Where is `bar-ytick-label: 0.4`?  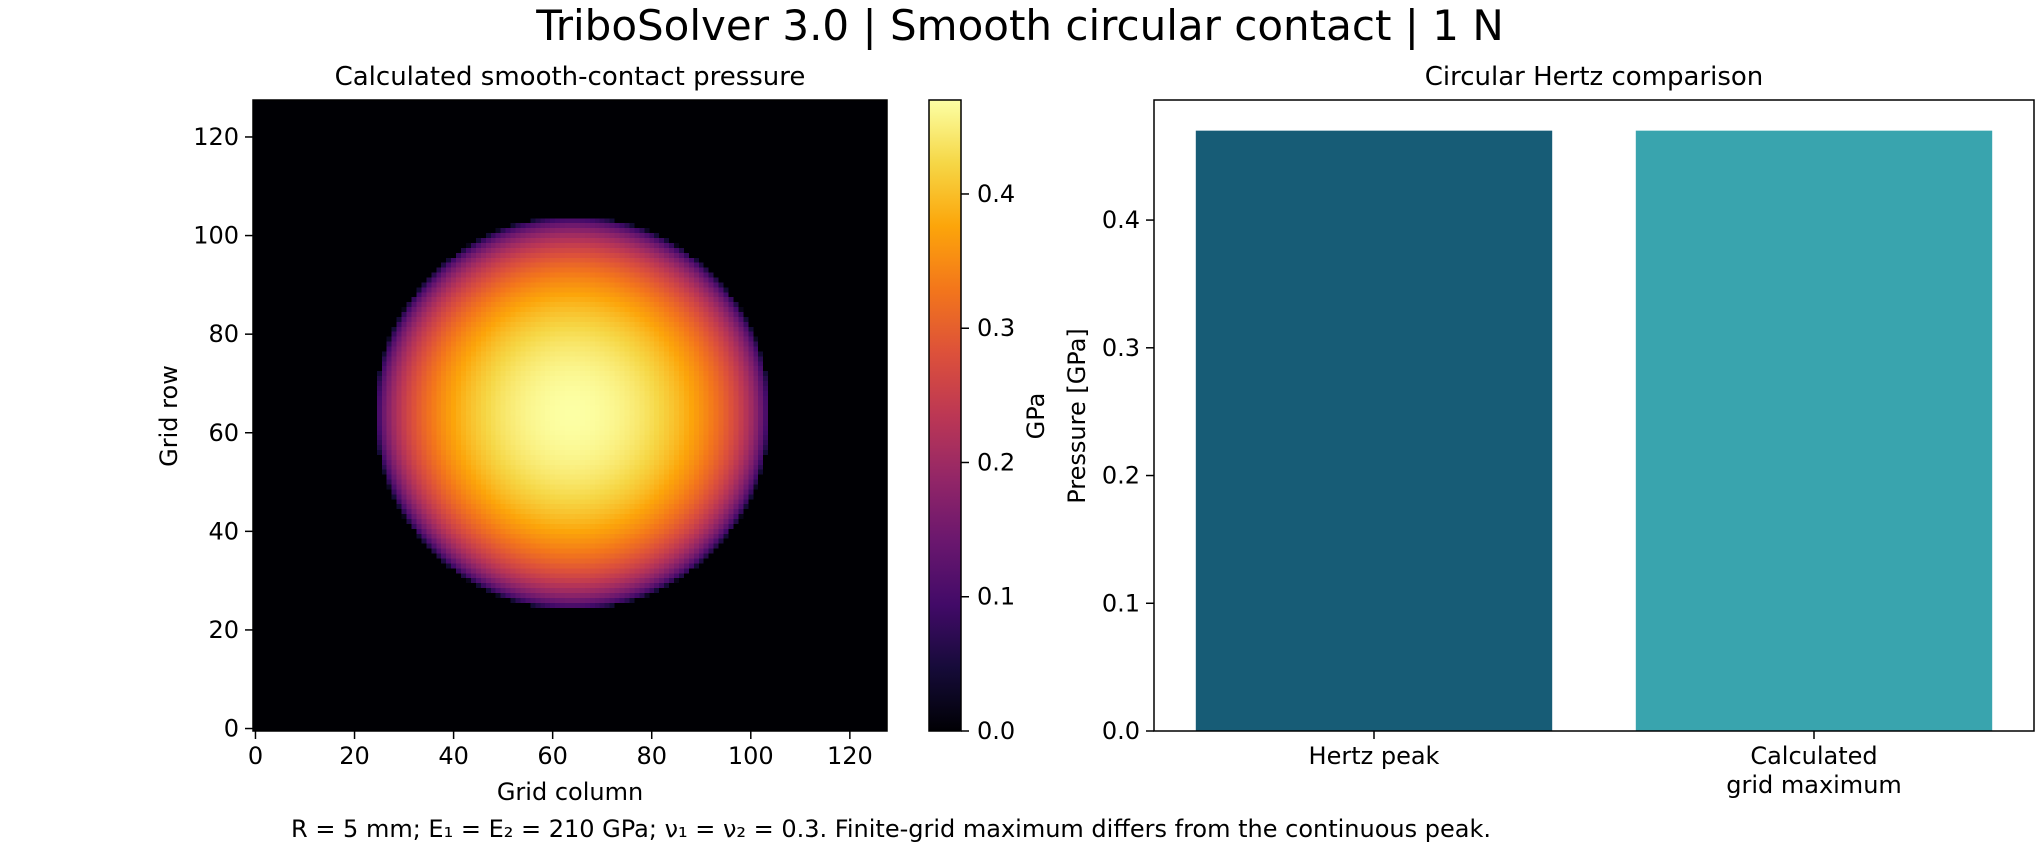 bar-ytick-label: 0.4 is located at coordinates (1121, 220).